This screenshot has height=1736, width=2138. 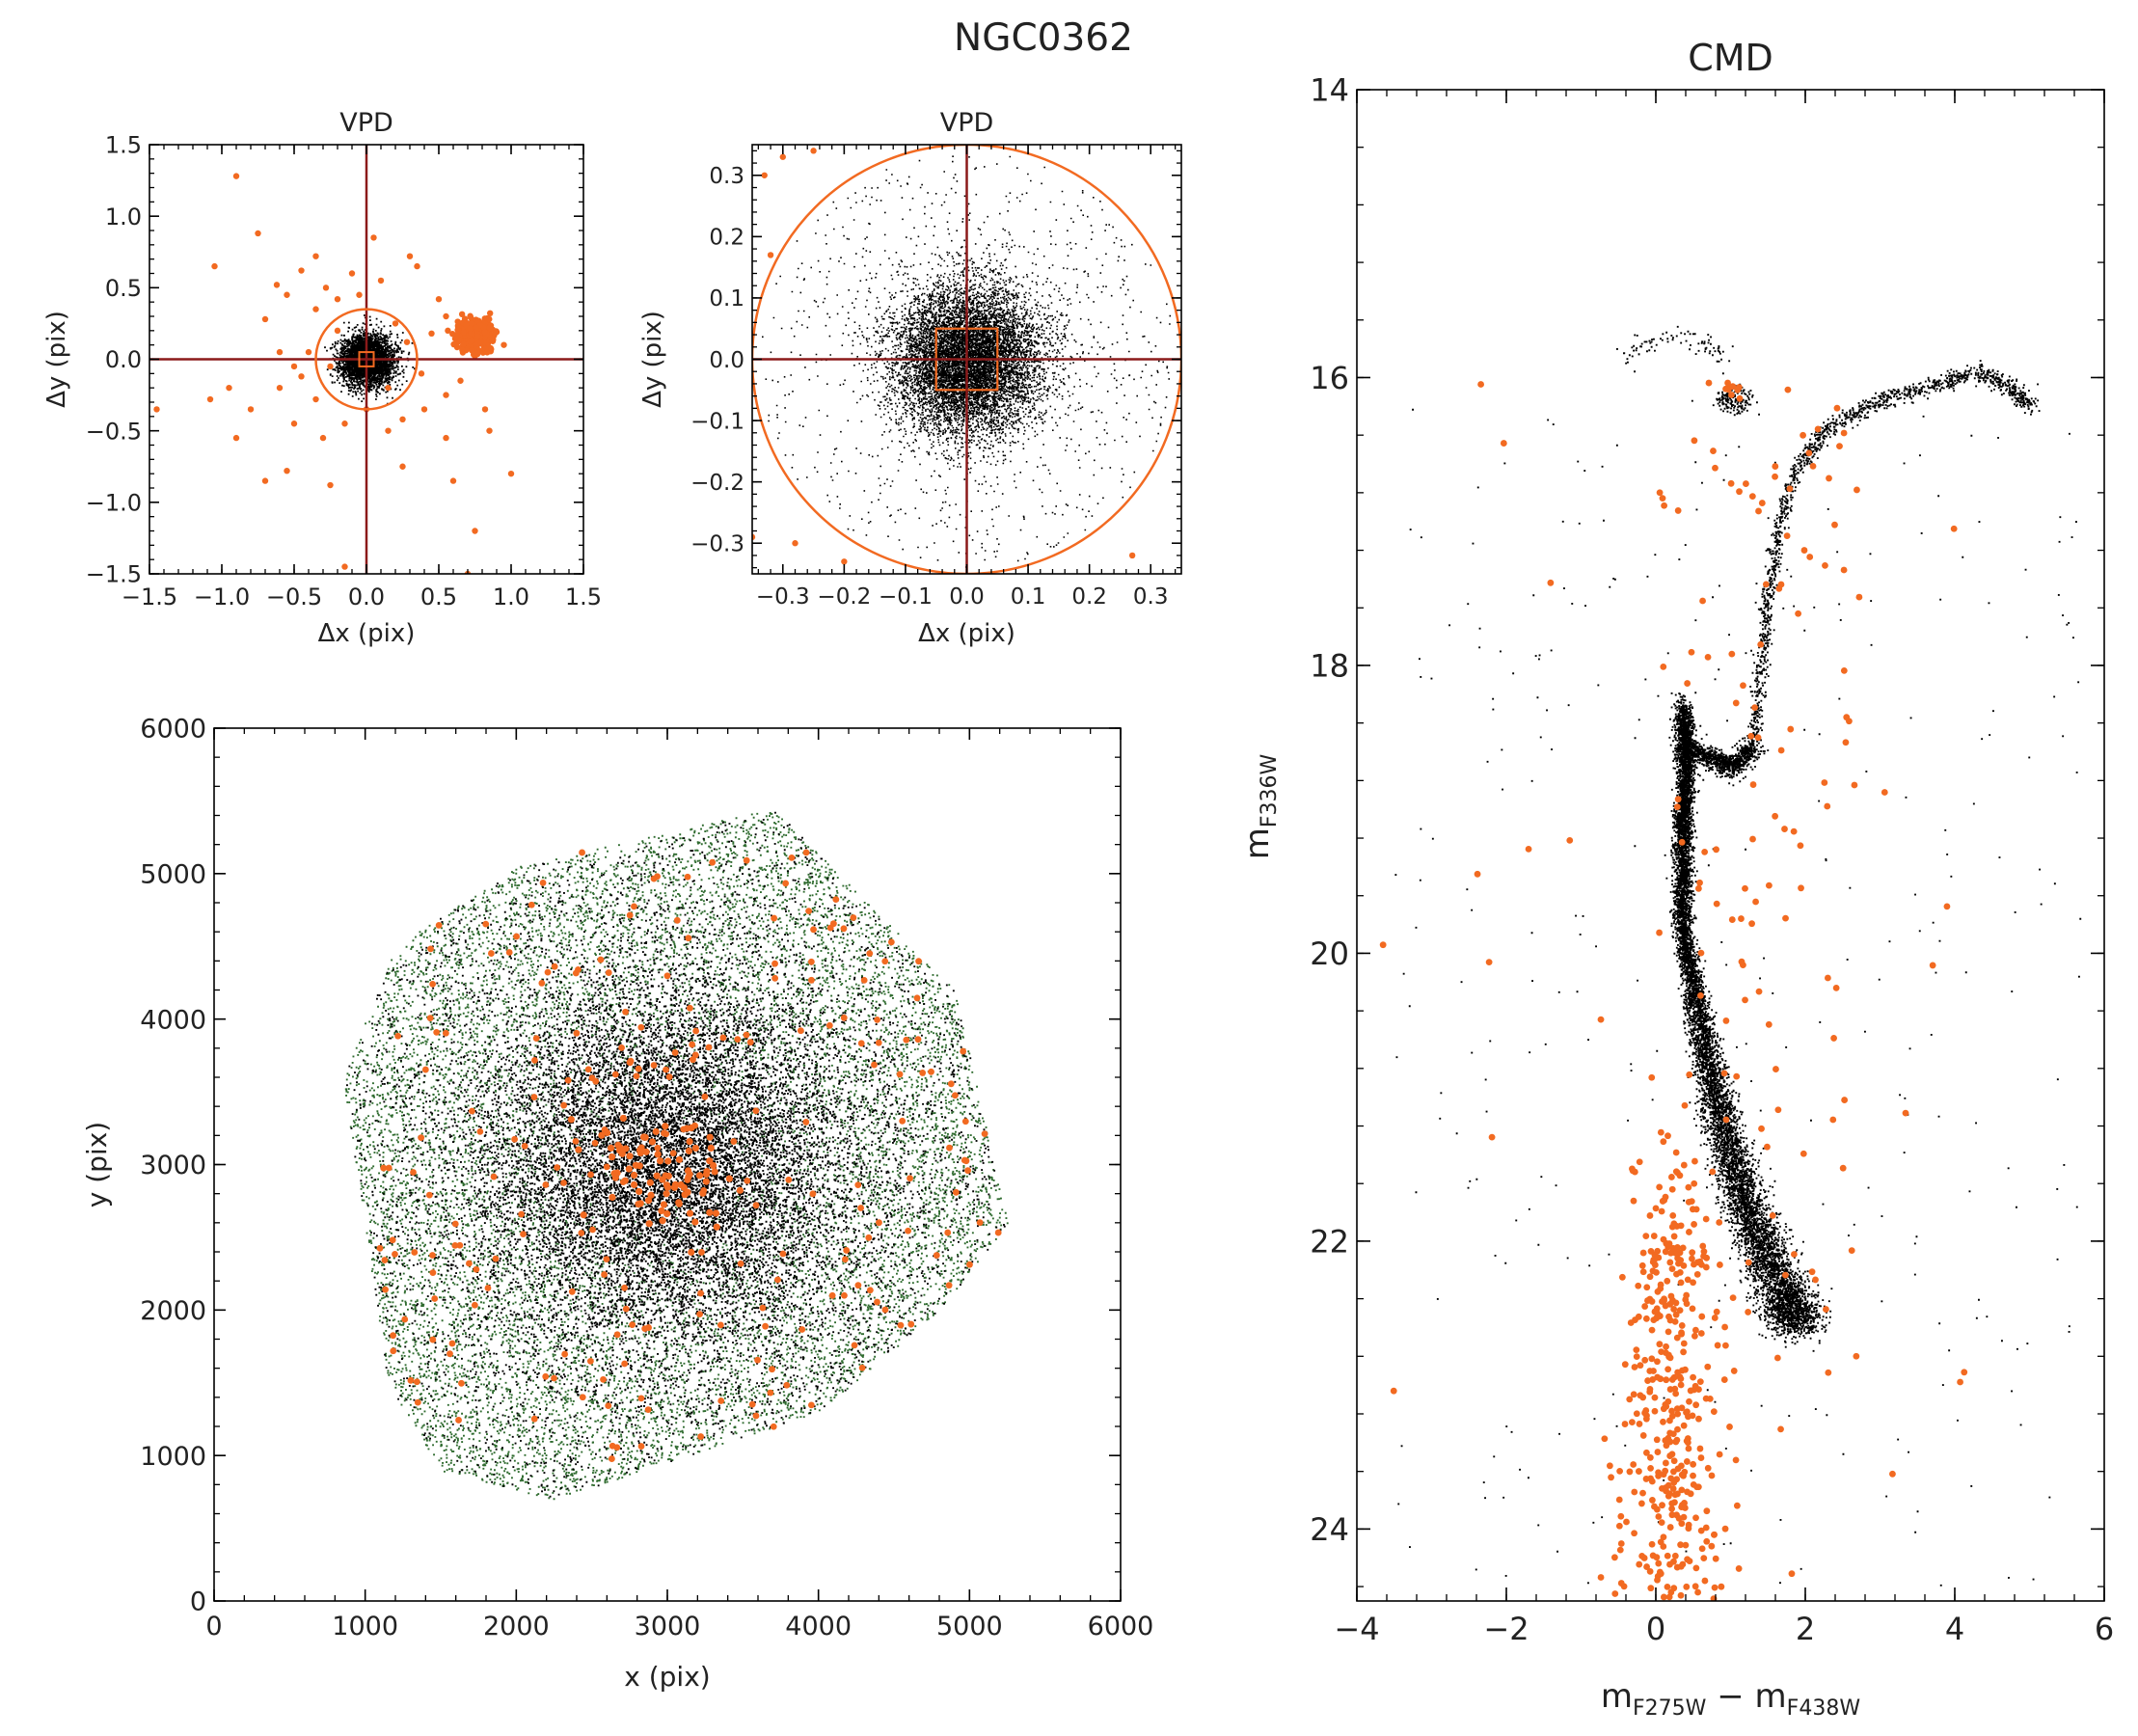 What do you see at coordinates (173, 1165) in the screenshot?
I see `y-tick-label: 3000` at bounding box center [173, 1165].